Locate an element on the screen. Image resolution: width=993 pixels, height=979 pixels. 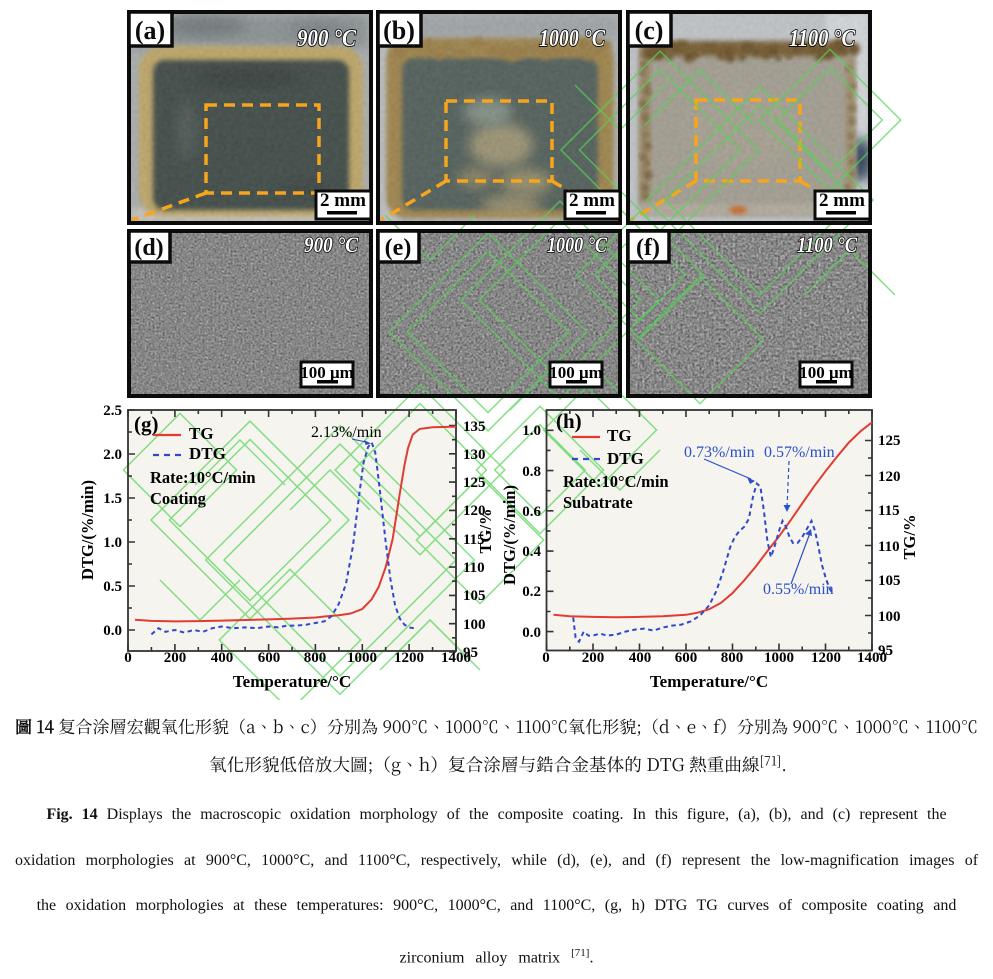
svg-text: 130 is located at coordinates (474, 455).